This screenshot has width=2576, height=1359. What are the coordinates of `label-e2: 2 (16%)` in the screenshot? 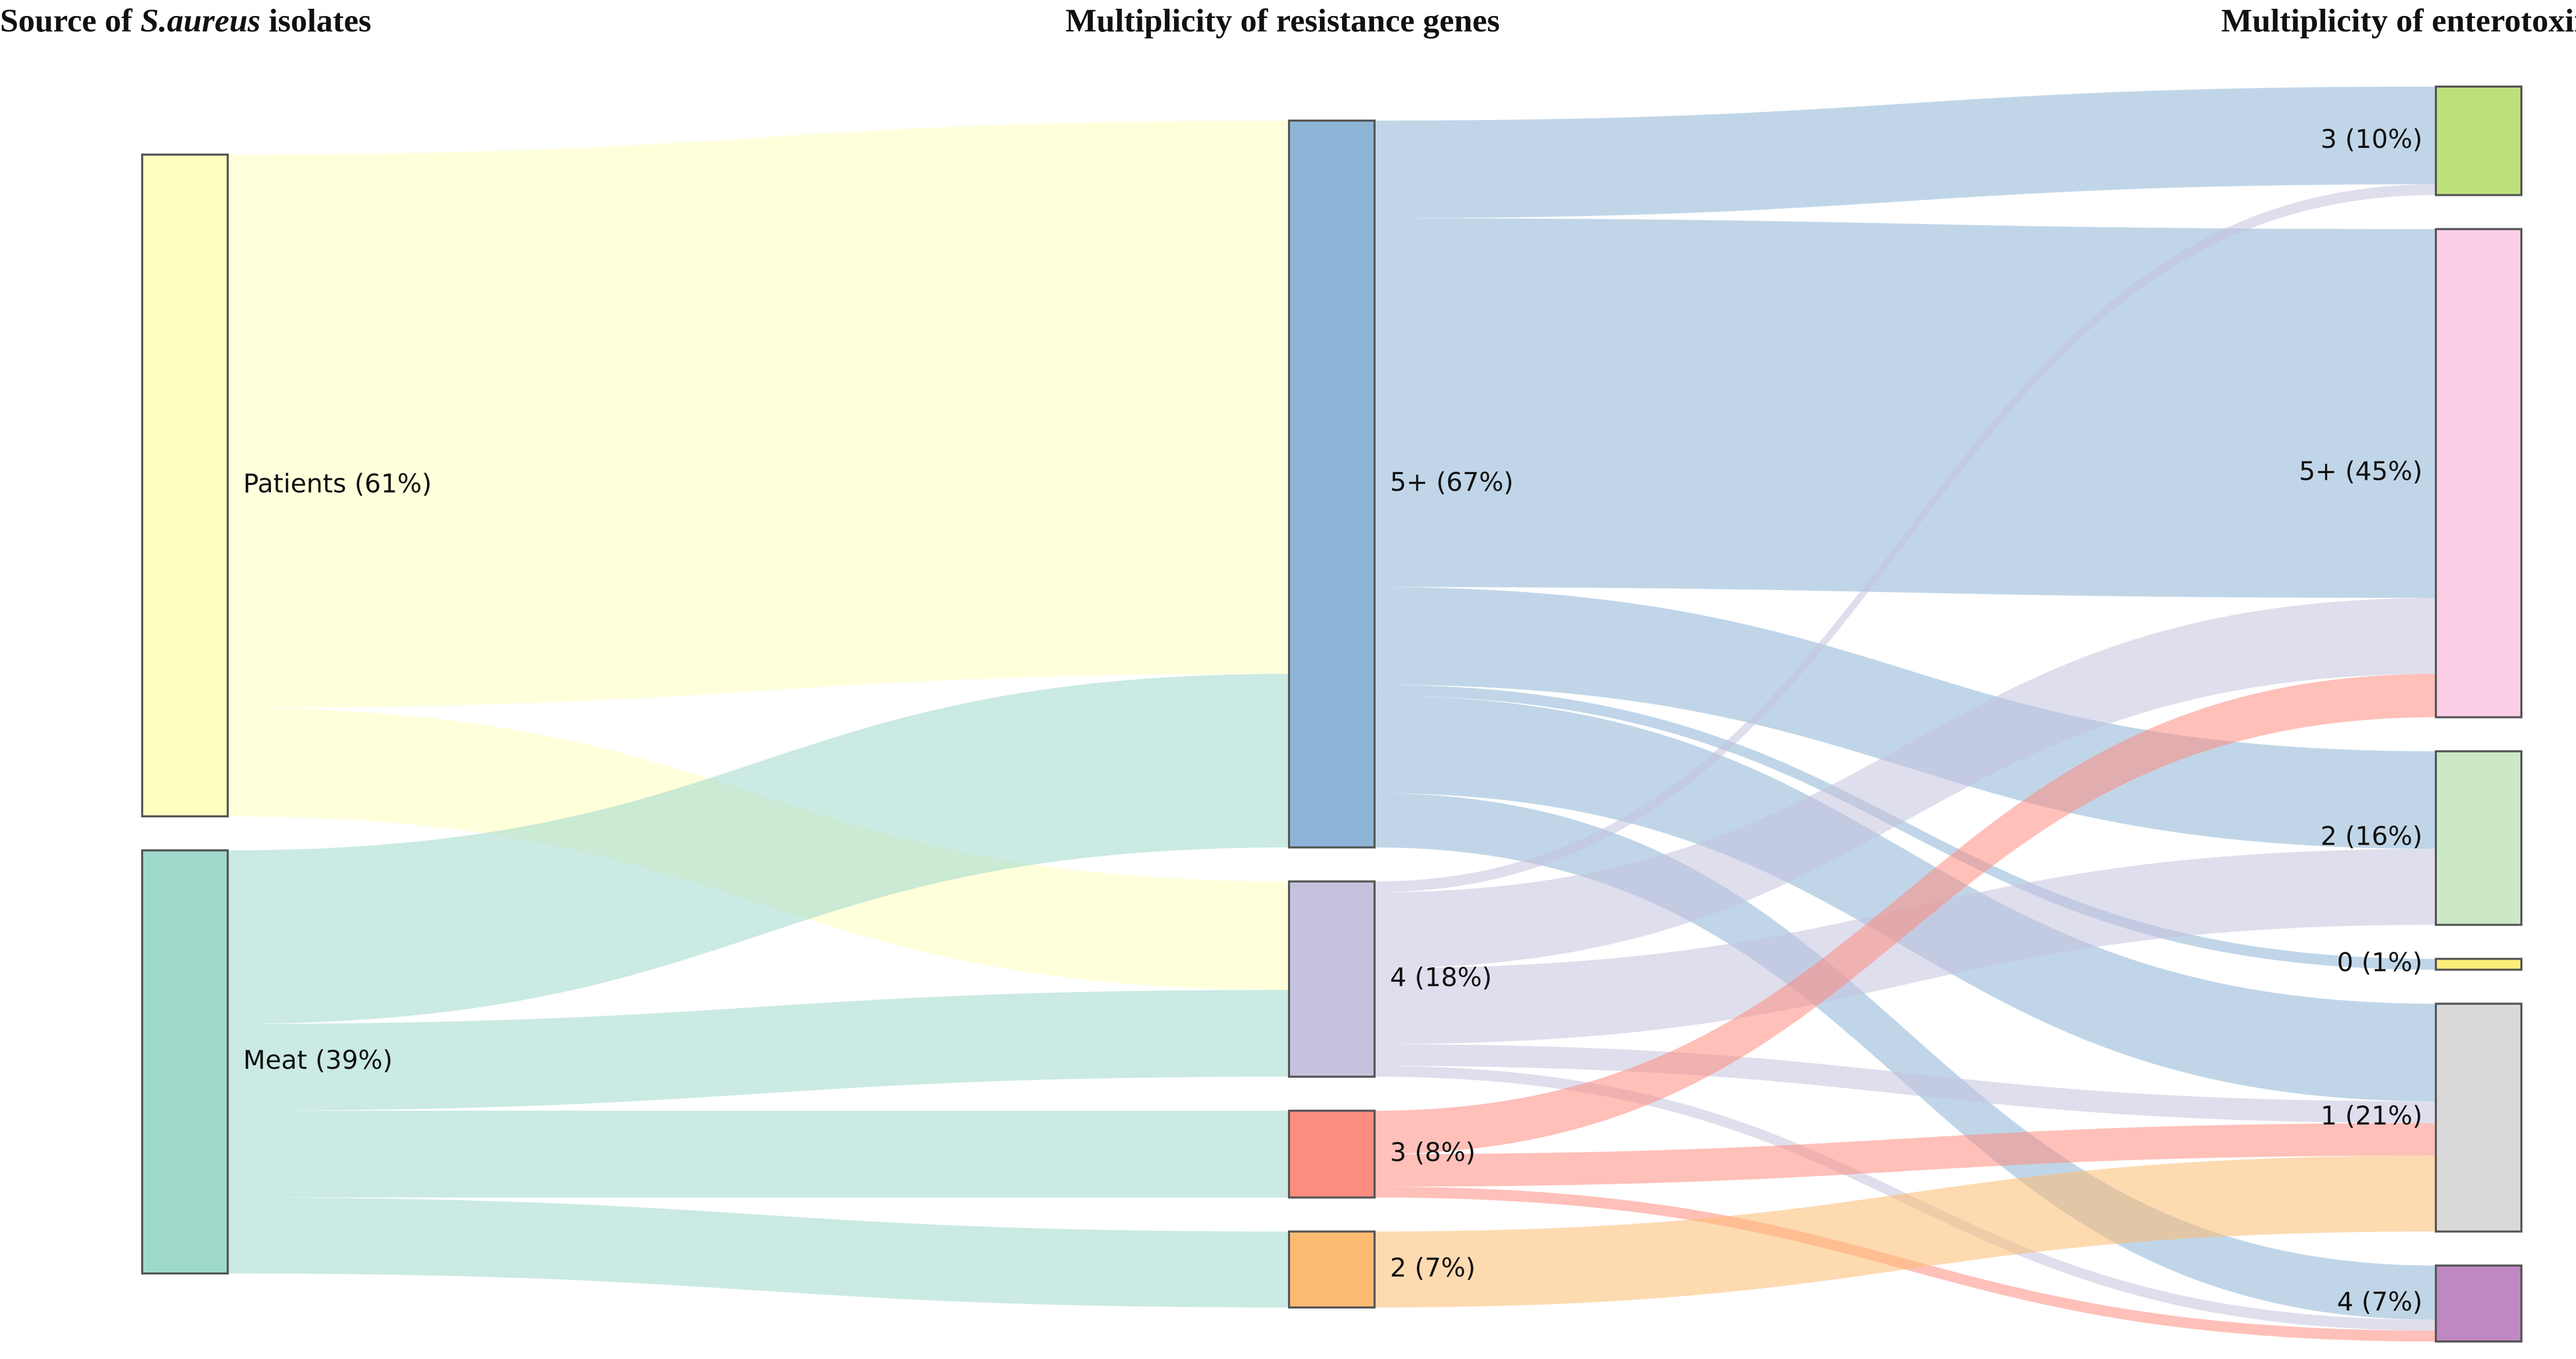 It's located at (2371, 836).